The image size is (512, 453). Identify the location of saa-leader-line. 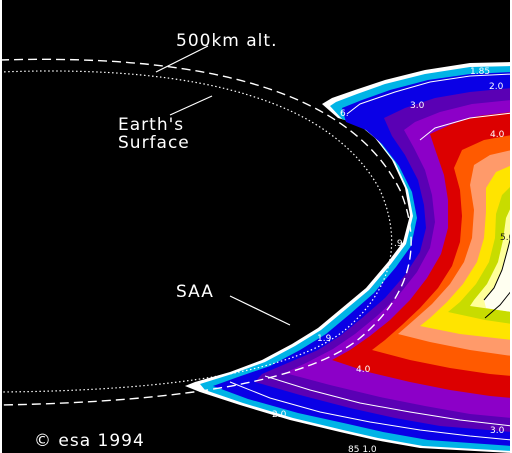
(260, 310).